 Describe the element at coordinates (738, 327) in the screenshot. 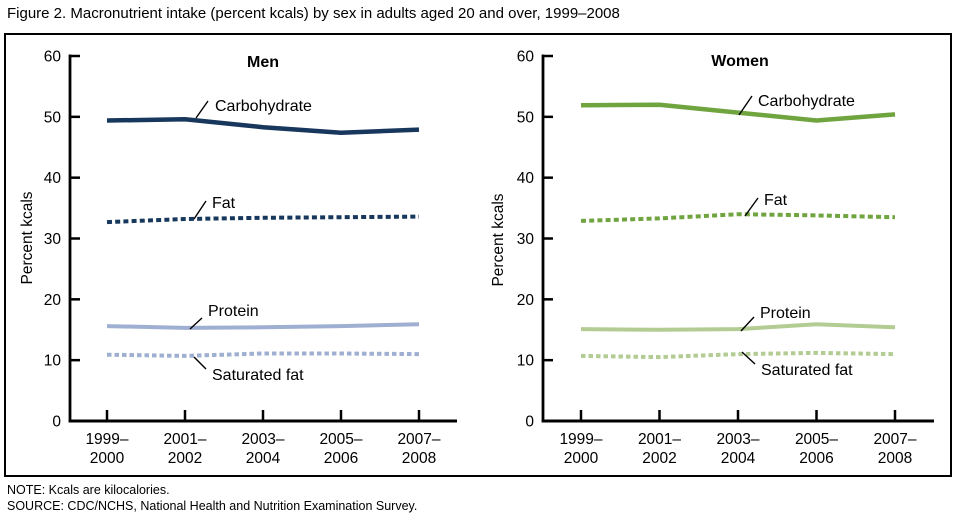

I see `women-protein-line` at that location.